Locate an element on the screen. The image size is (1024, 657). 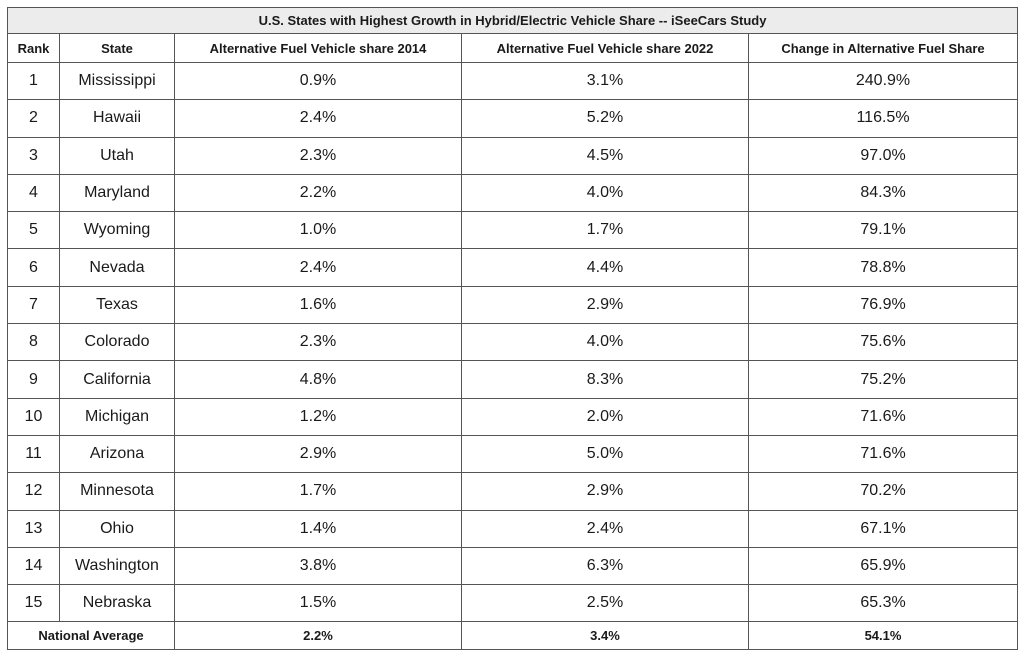
table-row: 13 Ohio 1.4% 2.4% 67.1% is located at coordinates (513, 528).